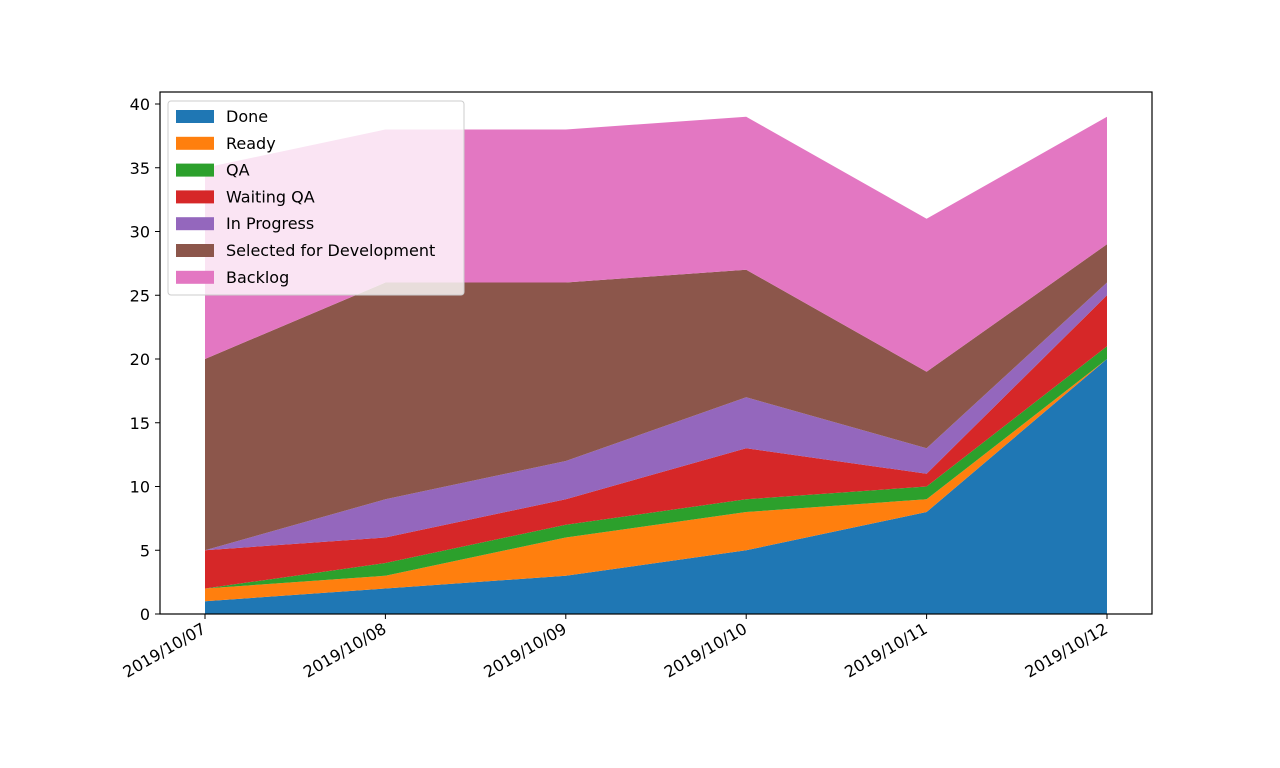  I want to click on legend-box, so click(316, 198).